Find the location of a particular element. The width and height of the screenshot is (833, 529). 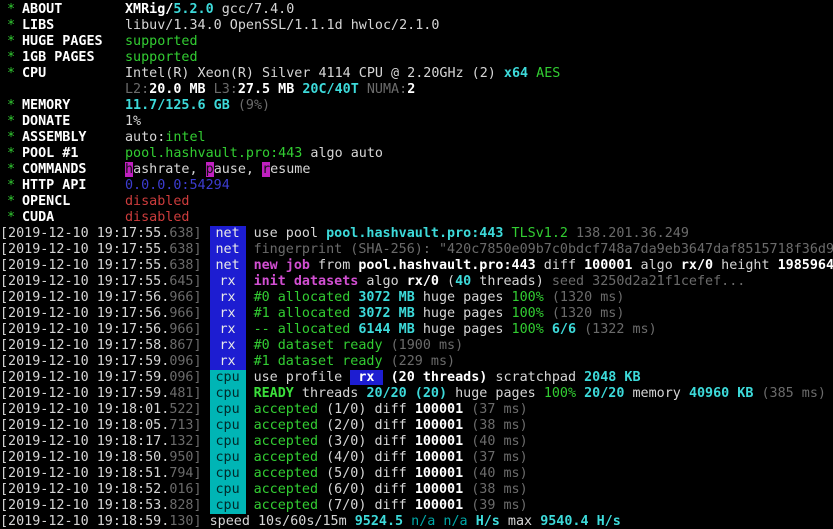

log-message-span: 20/20 (20) is located at coordinates (407, 393).